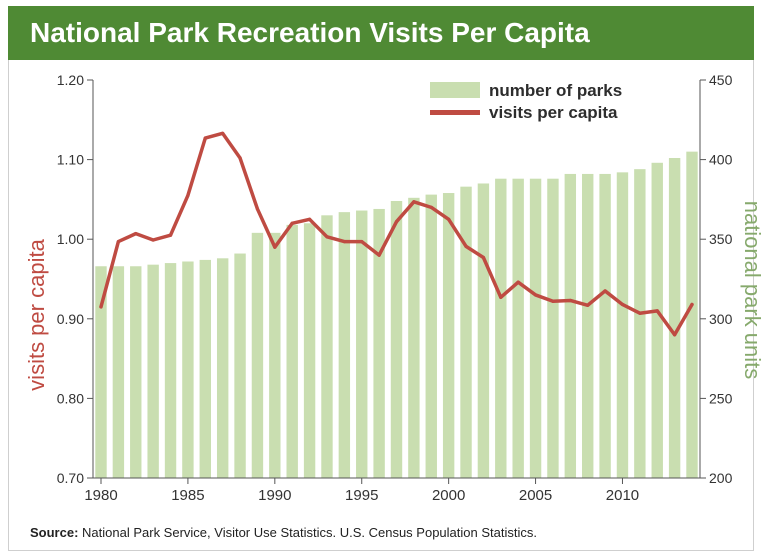 The height and width of the screenshot is (557, 762). Describe the element at coordinates (675, 335) in the screenshot. I see `line-point-2013` at that location.